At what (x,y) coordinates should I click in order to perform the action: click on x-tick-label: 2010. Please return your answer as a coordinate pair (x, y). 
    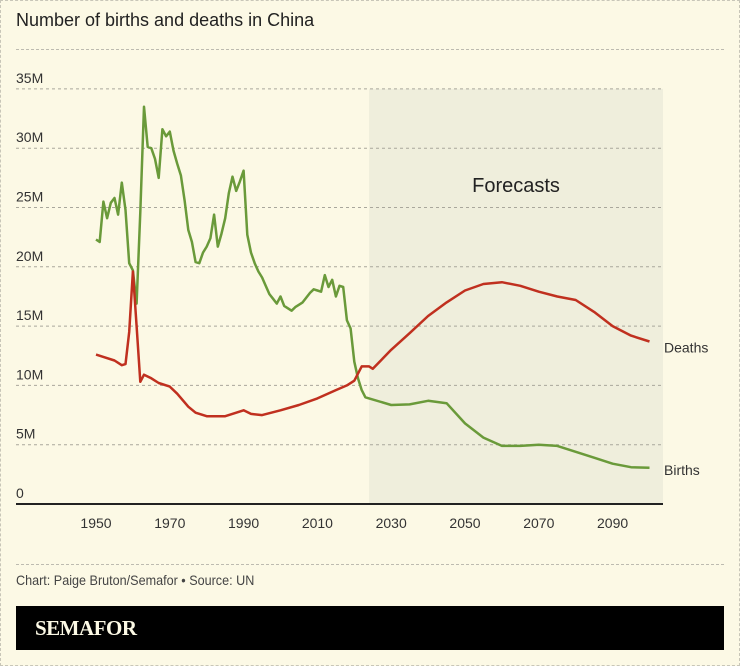
    Looking at the image, I should click on (317, 523).